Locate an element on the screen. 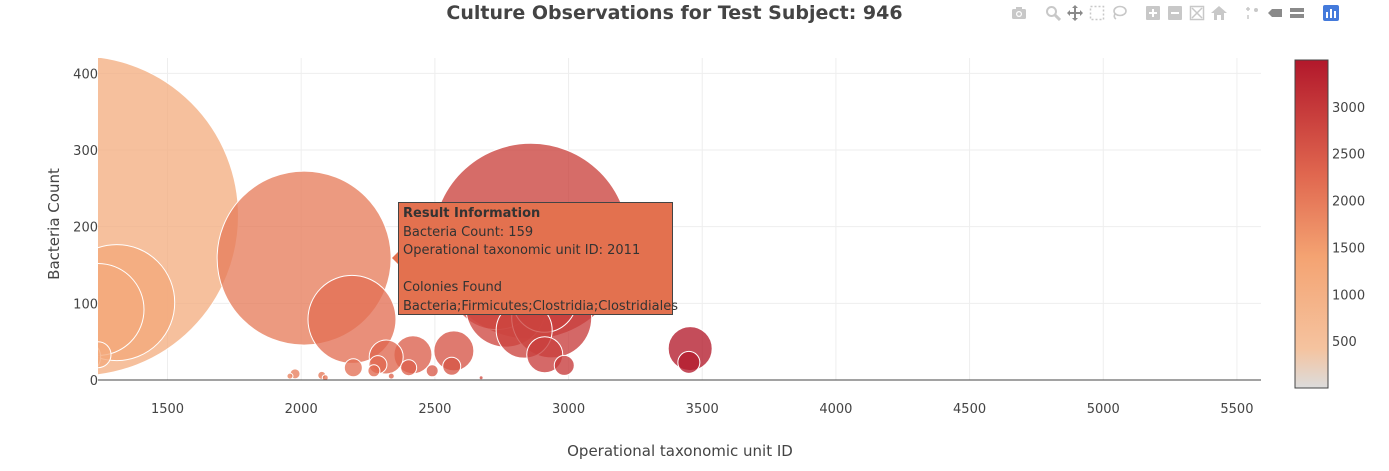 The image size is (1389, 471). x-tick-label: 1500 is located at coordinates (167, 409).